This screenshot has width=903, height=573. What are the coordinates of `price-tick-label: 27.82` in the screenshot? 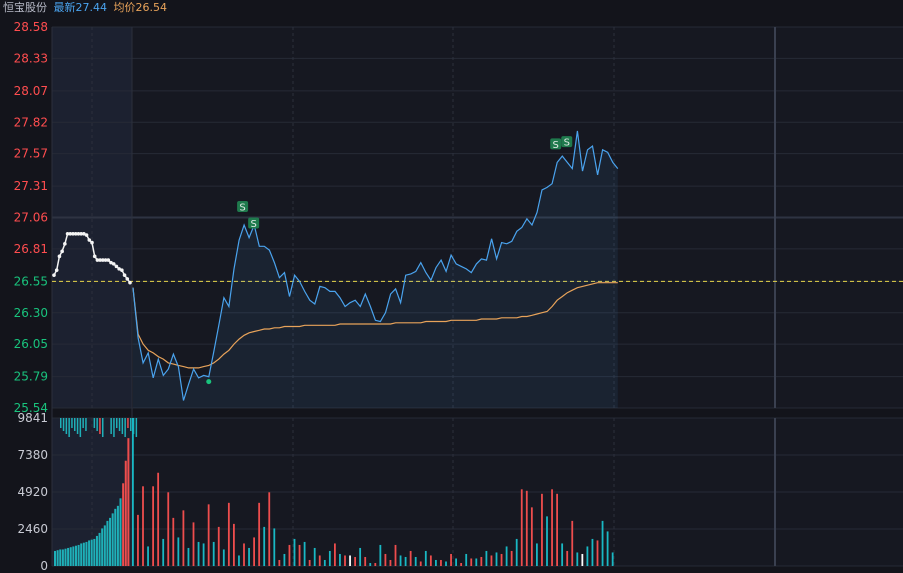 It's located at (31, 122).